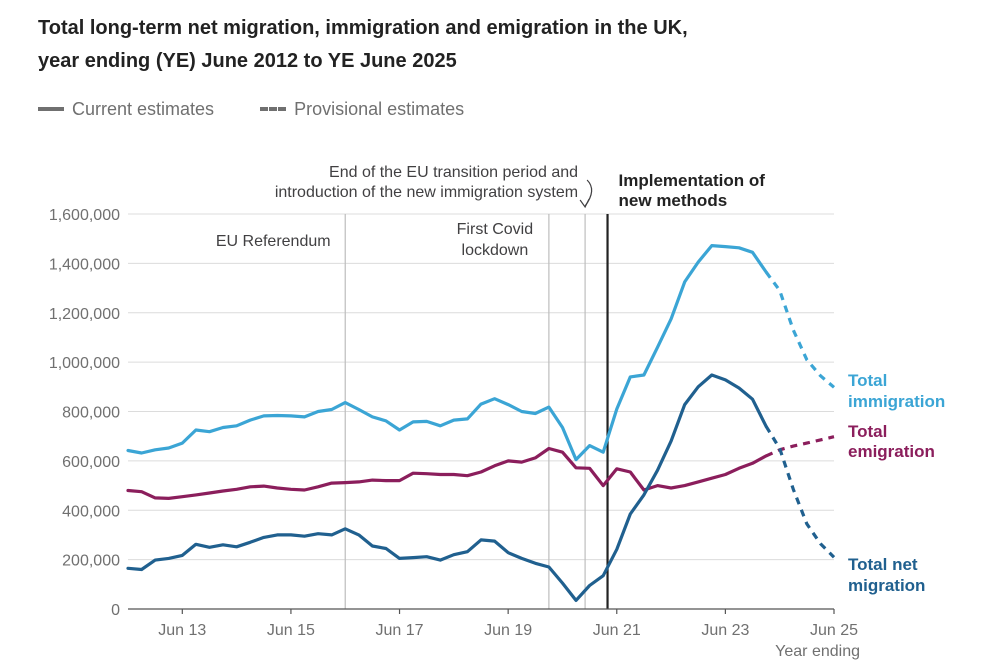  Describe the element at coordinates (84, 264) in the screenshot. I see `y-tick-label: 1,400,000` at that location.